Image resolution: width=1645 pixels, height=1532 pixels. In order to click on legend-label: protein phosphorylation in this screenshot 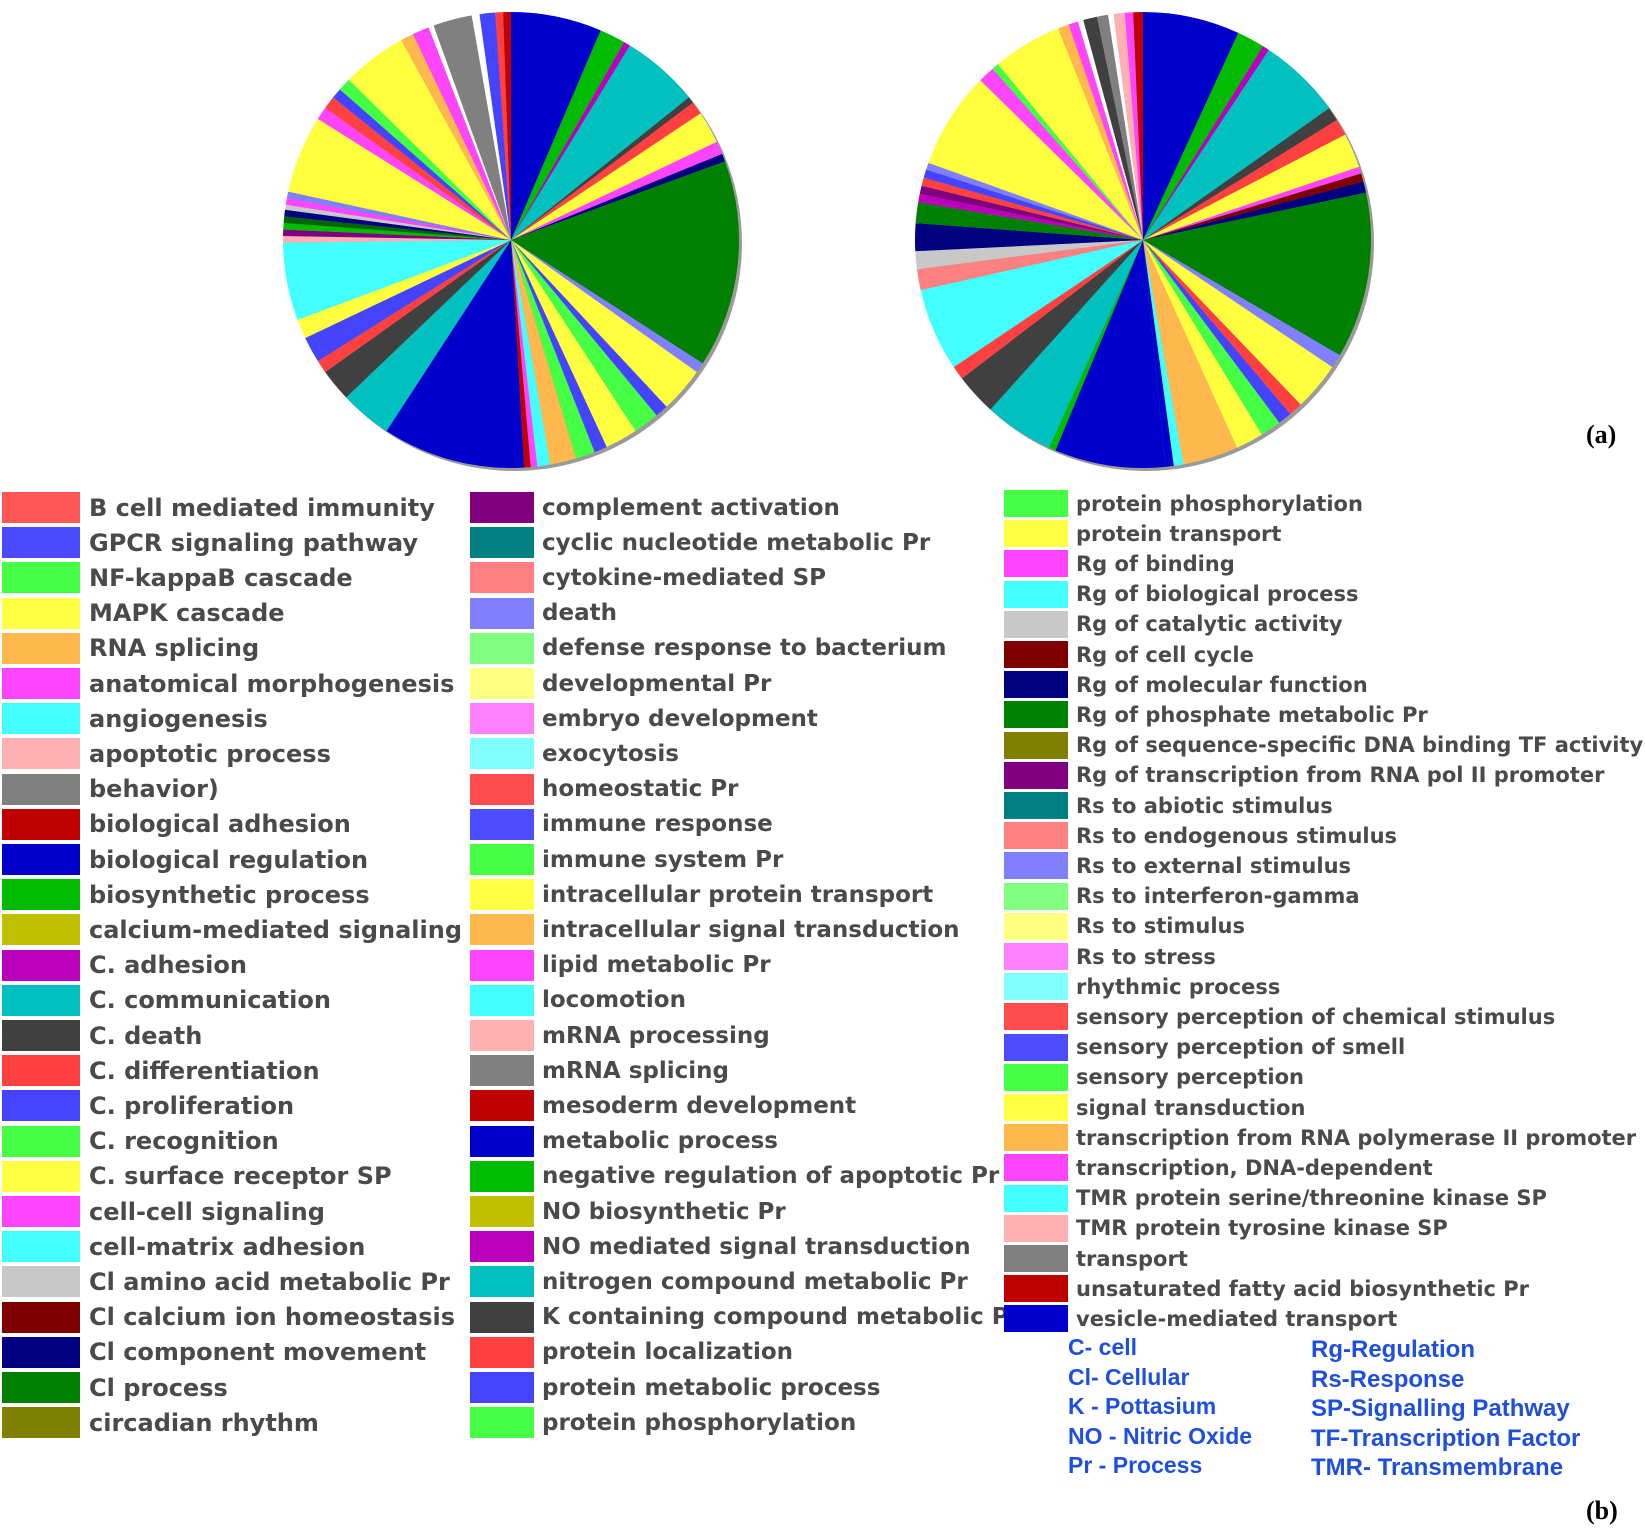, I will do `click(1219, 503)`.